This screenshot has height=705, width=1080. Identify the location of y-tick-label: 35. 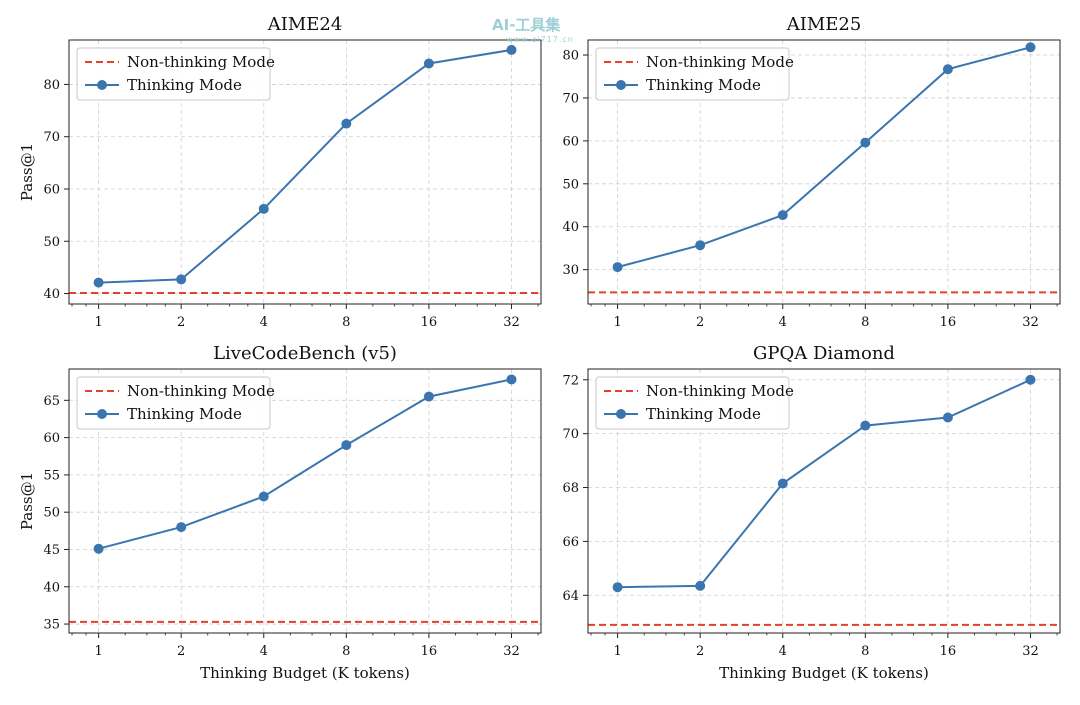
(51, 625).